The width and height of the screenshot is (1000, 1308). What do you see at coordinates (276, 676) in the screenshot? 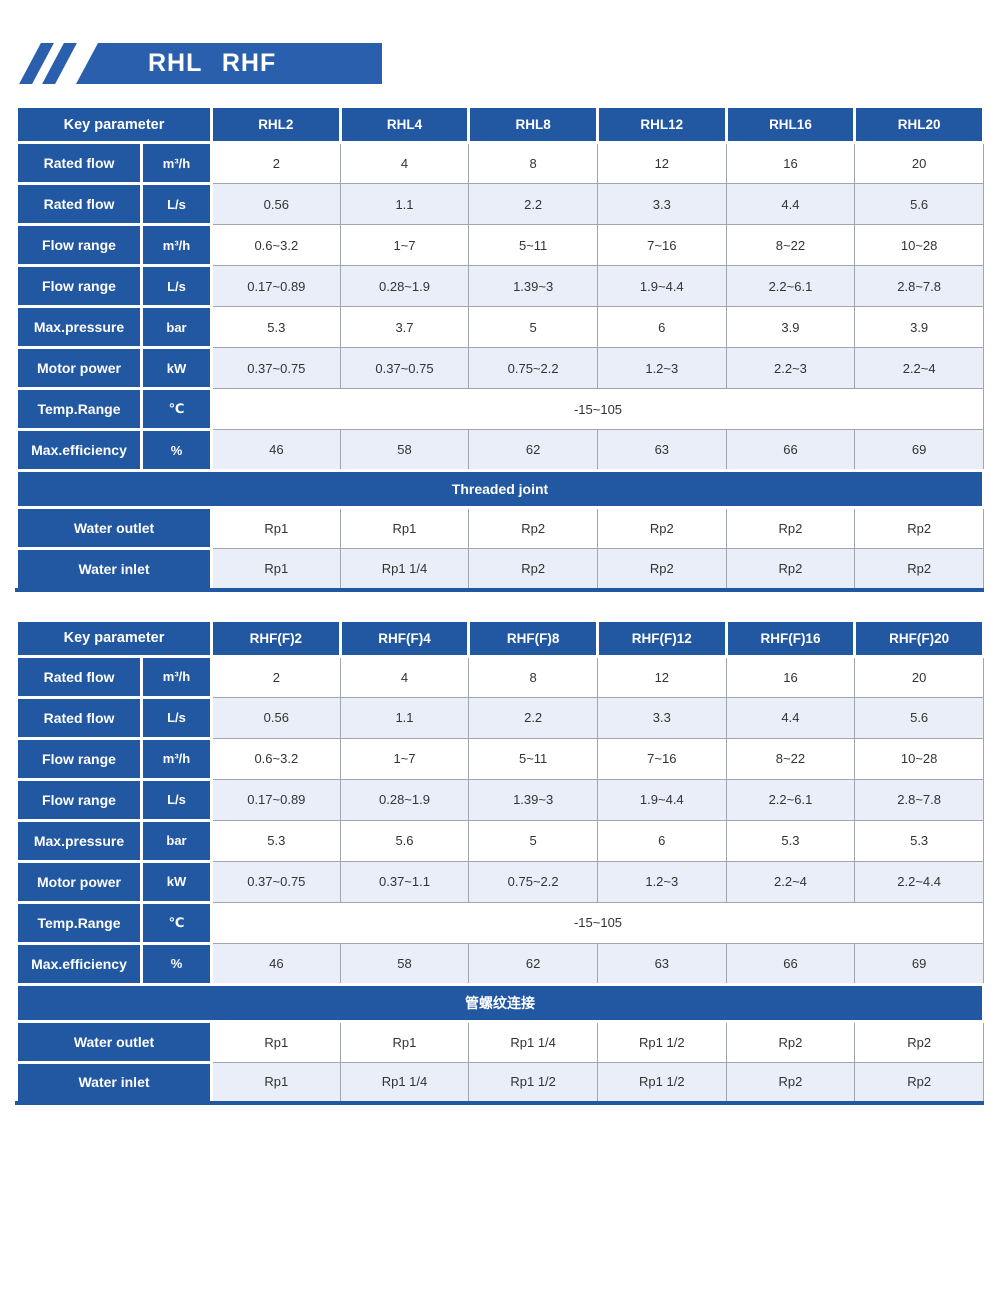
I see `value-cell: 2` at bounding box center [276, 676].